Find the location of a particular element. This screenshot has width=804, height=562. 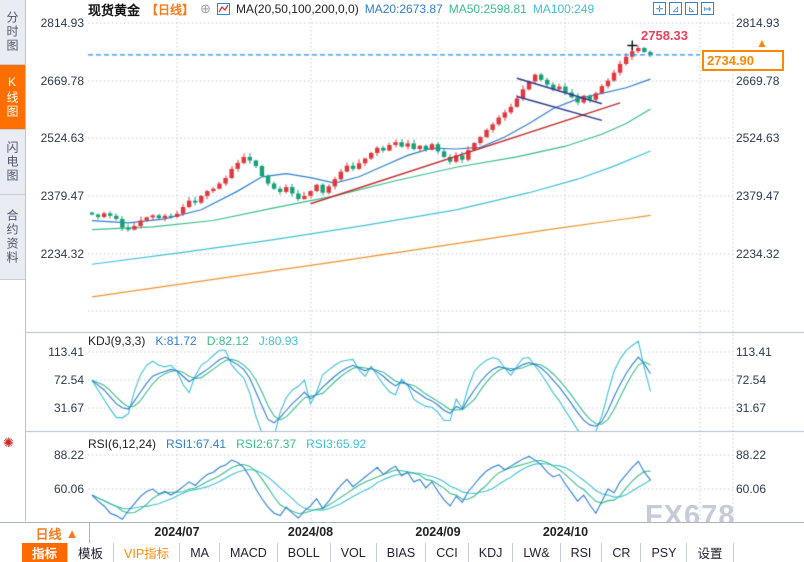

toolbar-item-VOL: VOL is located at coordinates (354, 552).